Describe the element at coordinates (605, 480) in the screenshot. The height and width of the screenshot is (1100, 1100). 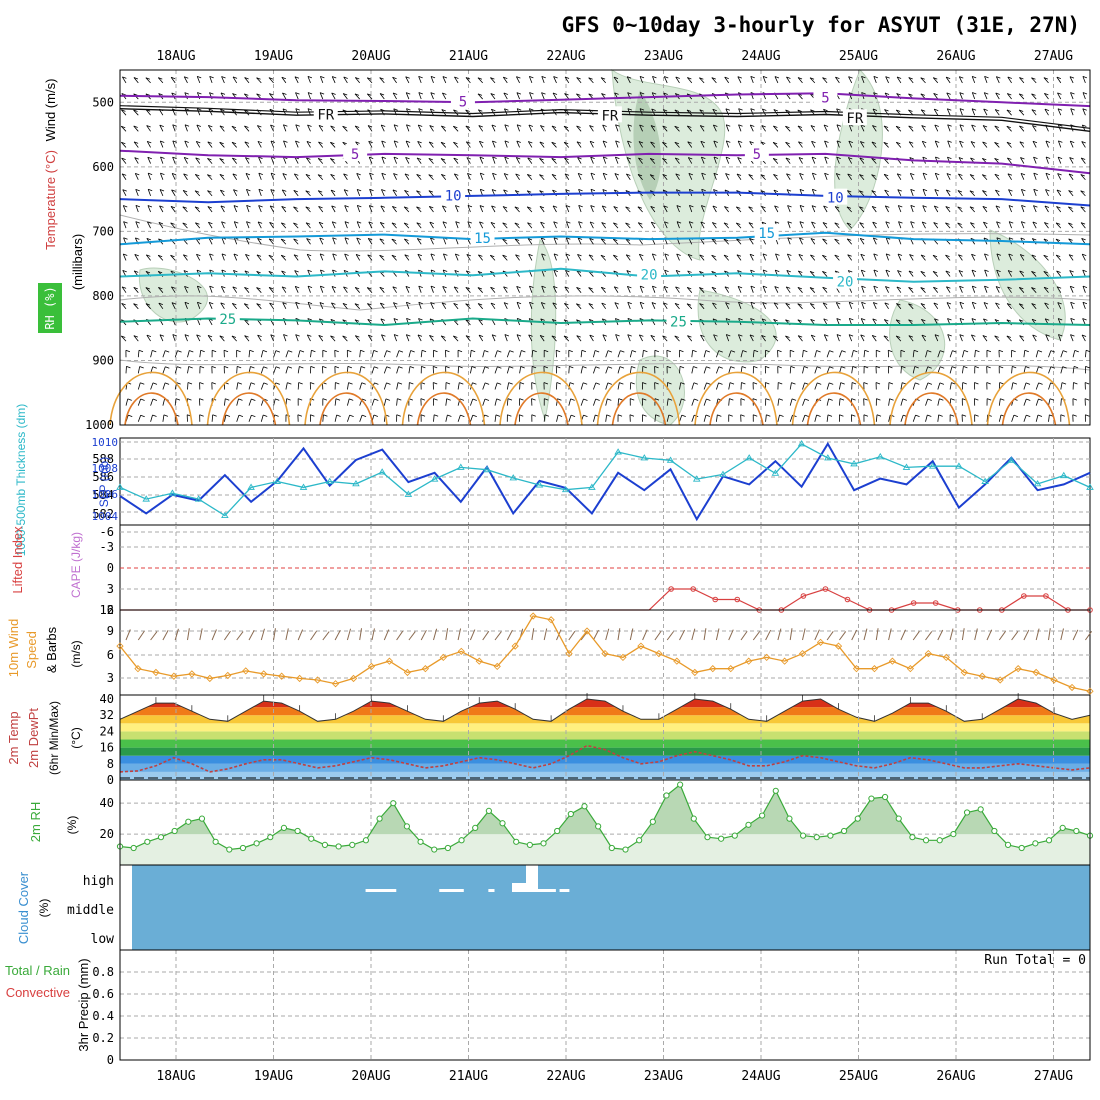
I see `thickness-line` at that location.